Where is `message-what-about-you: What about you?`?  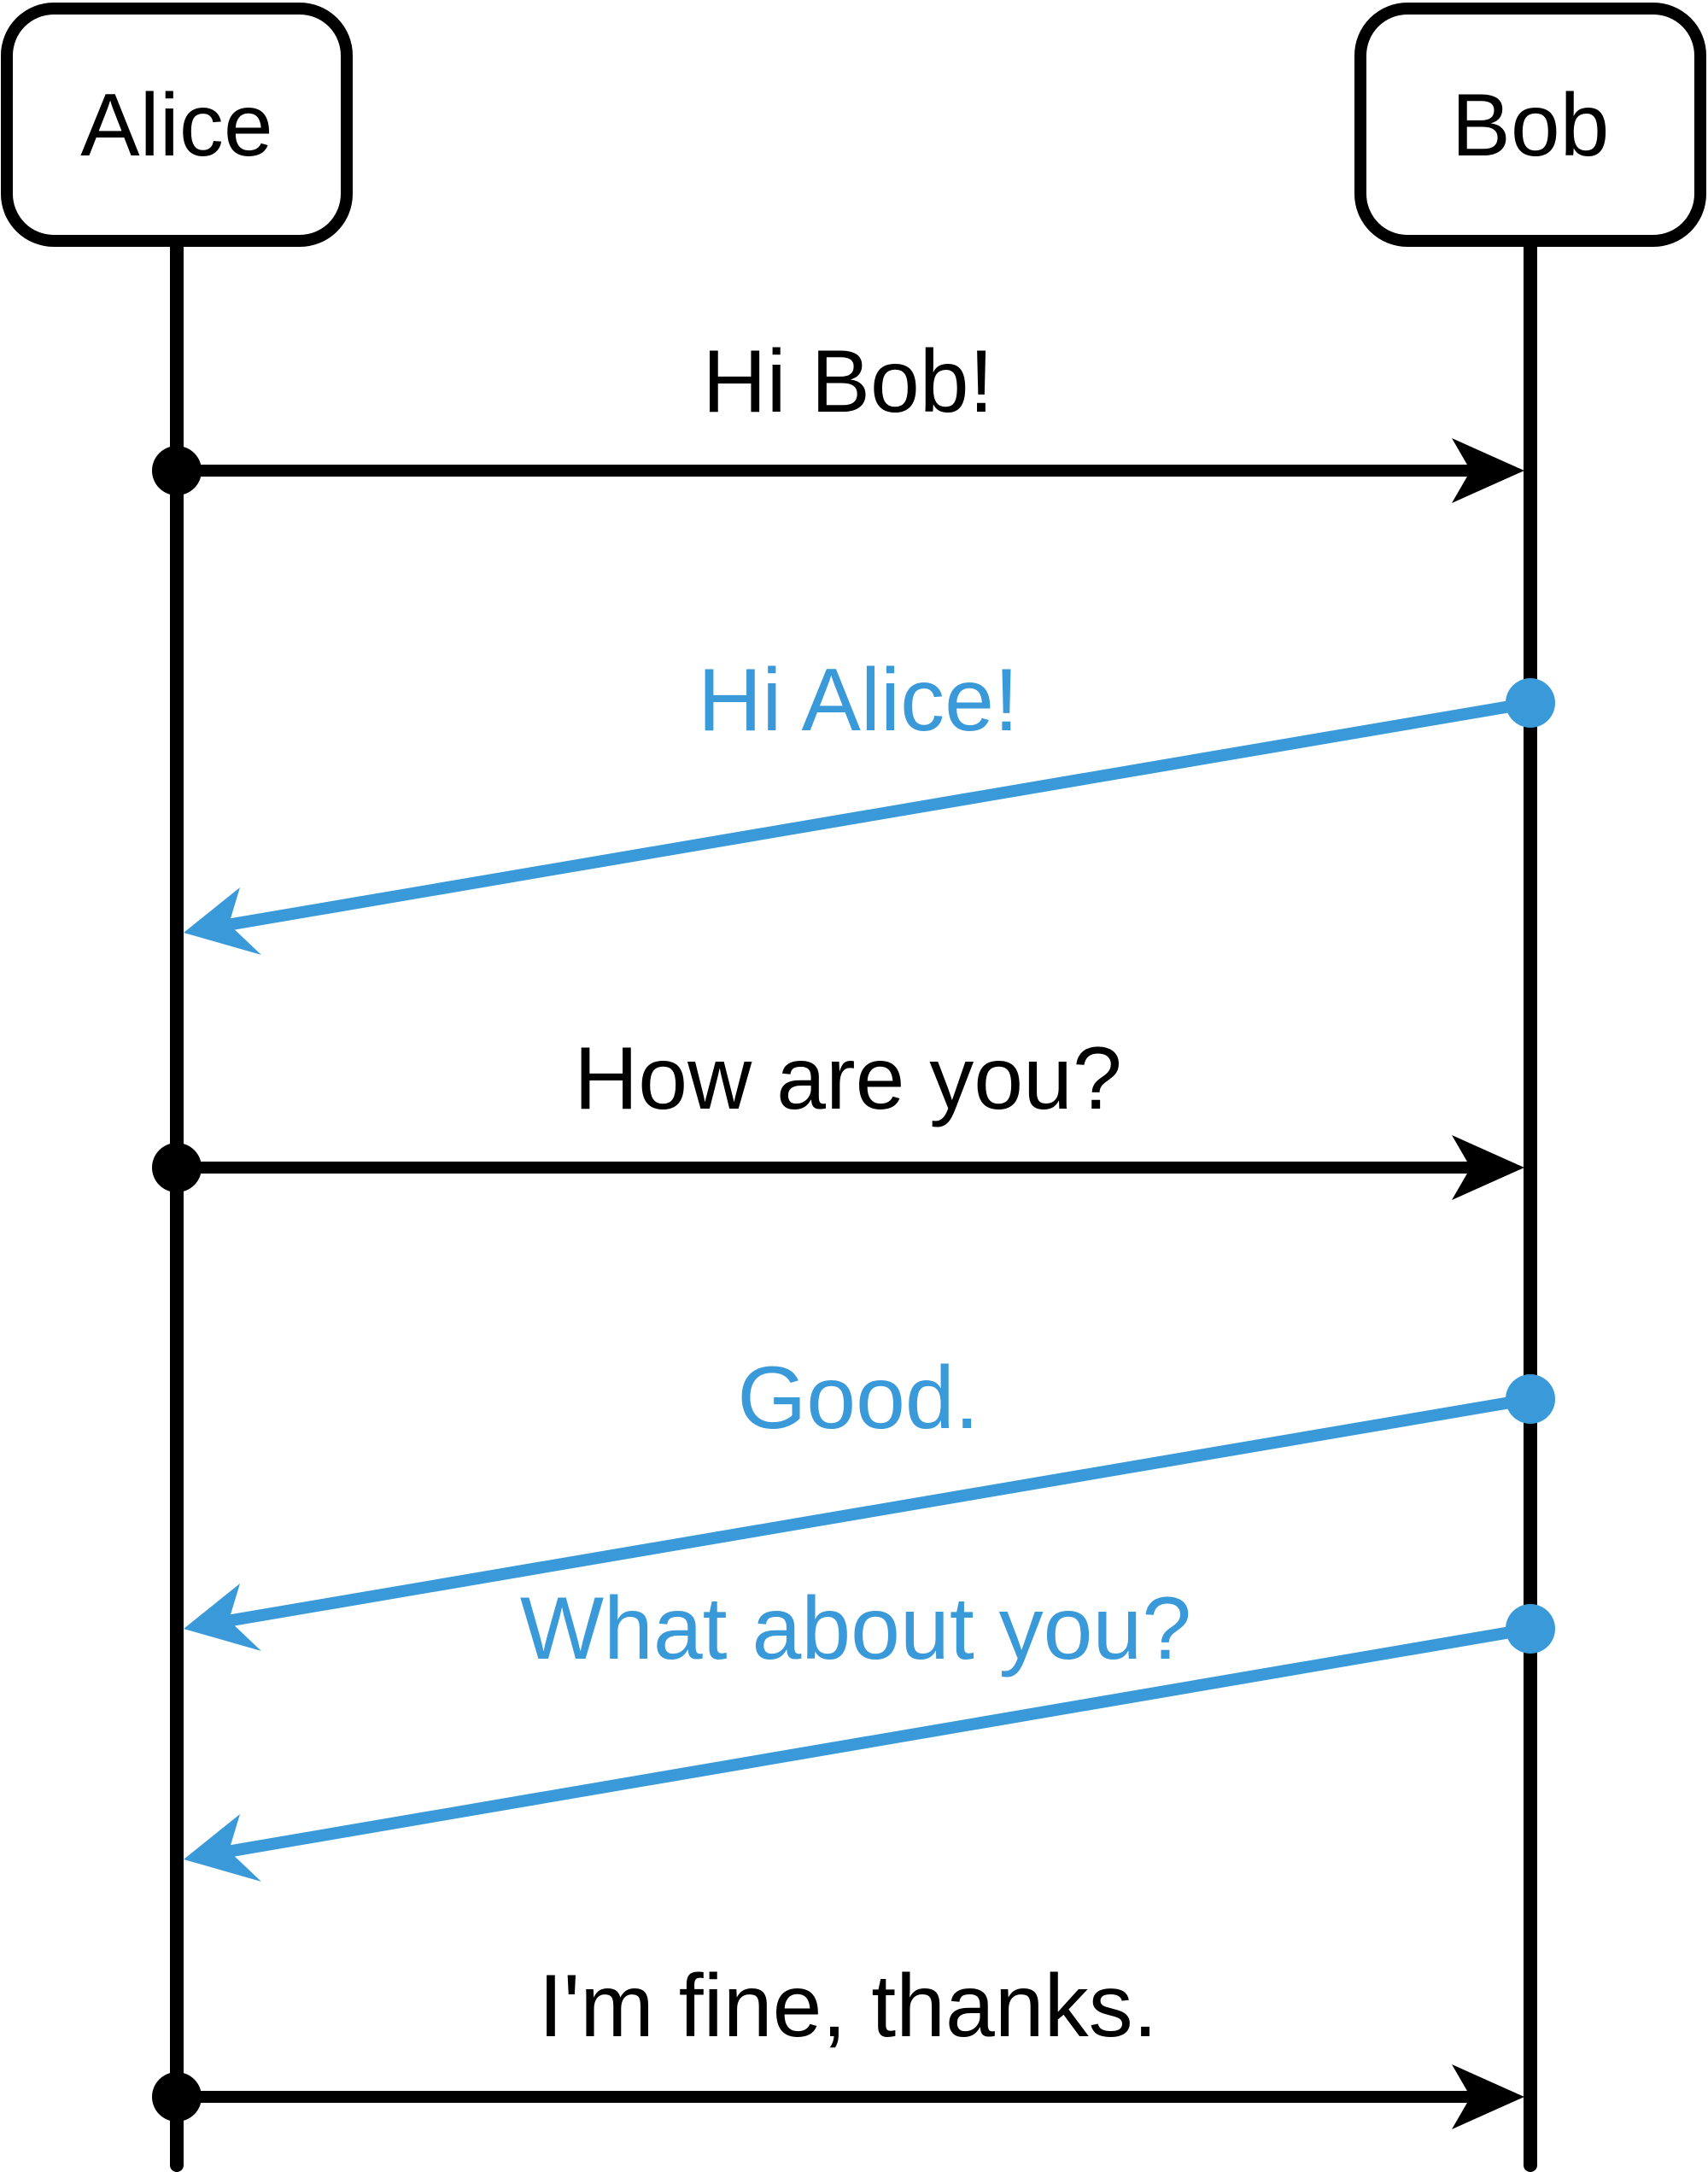
message-what-about-you: What about you? is located at coordinates (869, 1730).